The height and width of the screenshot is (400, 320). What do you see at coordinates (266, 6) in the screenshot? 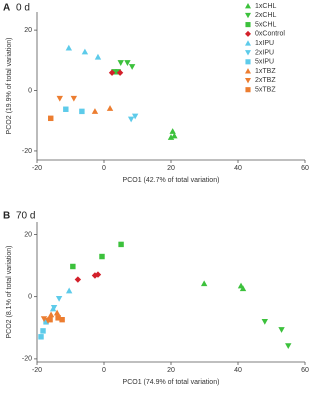
I see `legend-label: 1xCHL` at bounding box center [266, 6].